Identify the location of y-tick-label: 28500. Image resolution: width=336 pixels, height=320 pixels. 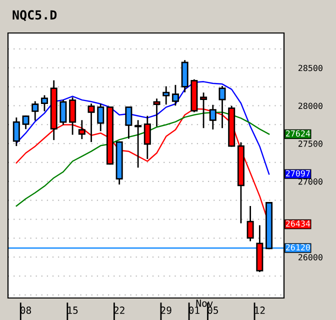
(310, 68).